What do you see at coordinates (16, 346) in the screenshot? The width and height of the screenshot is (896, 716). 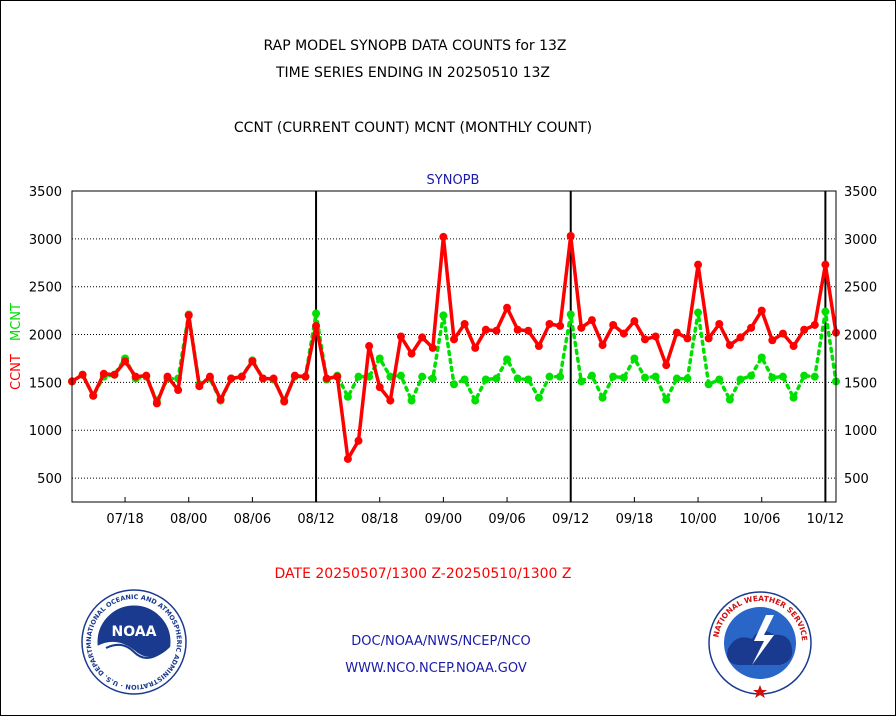 I see `left-axis-label: CCNT MCNT` at bounding box center [16, 346].